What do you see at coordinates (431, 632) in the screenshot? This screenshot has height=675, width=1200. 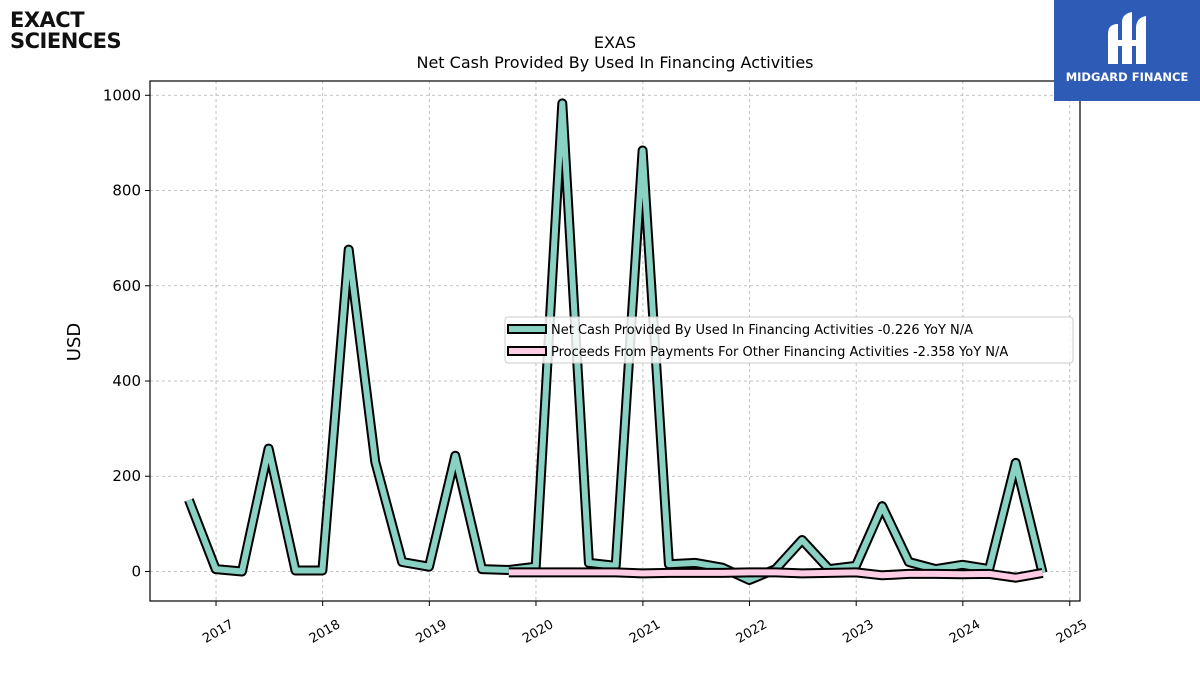 I see `x-tick-label: 2019` at bounding box center [431, 632].